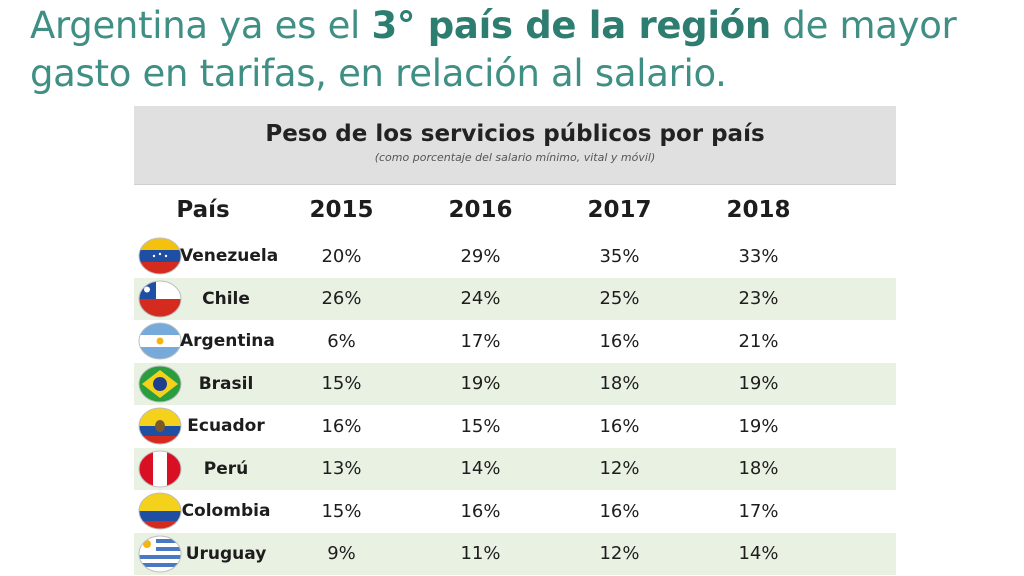 The image size is (1024, 576). What do you see at coordinates (758, 554) in the screenshot?
I see `value-cell-2018: 14%` at bounding box center [758, 554].